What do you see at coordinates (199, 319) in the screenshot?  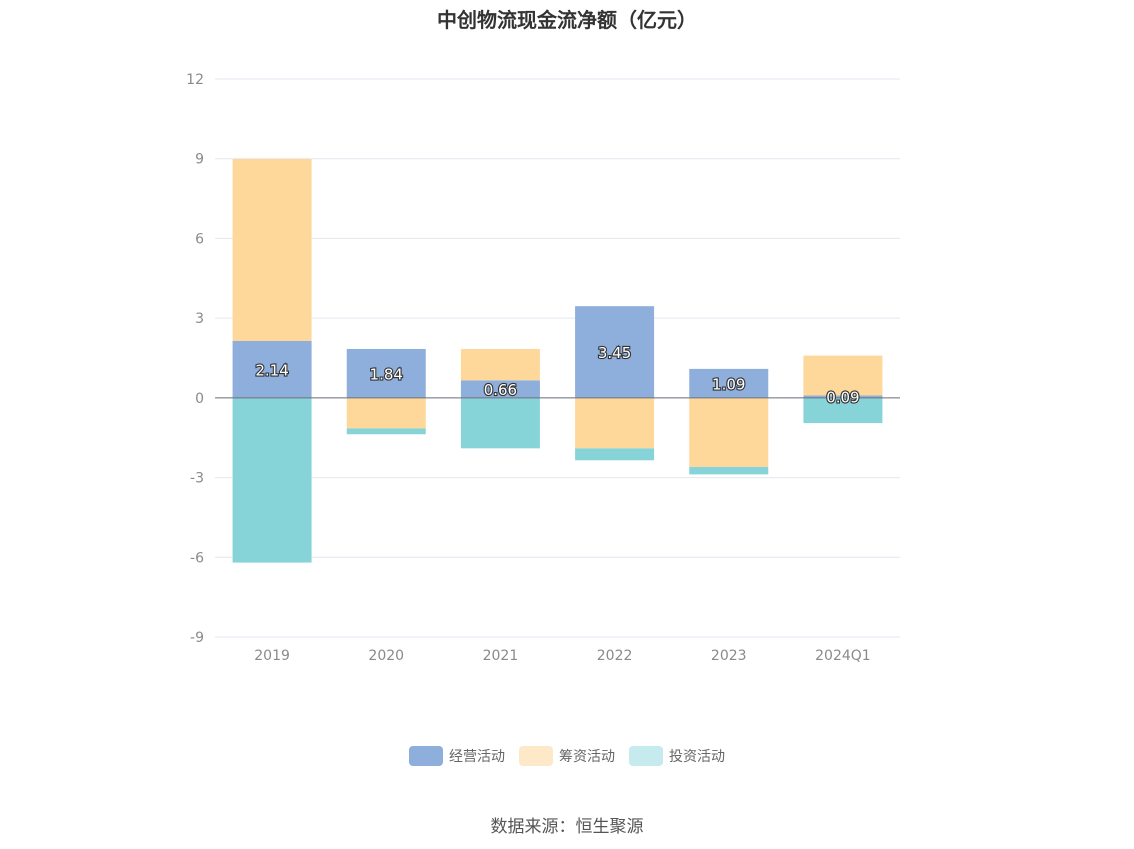 I see `y-tick-label-3: 3` at bounding box center [199, 319].